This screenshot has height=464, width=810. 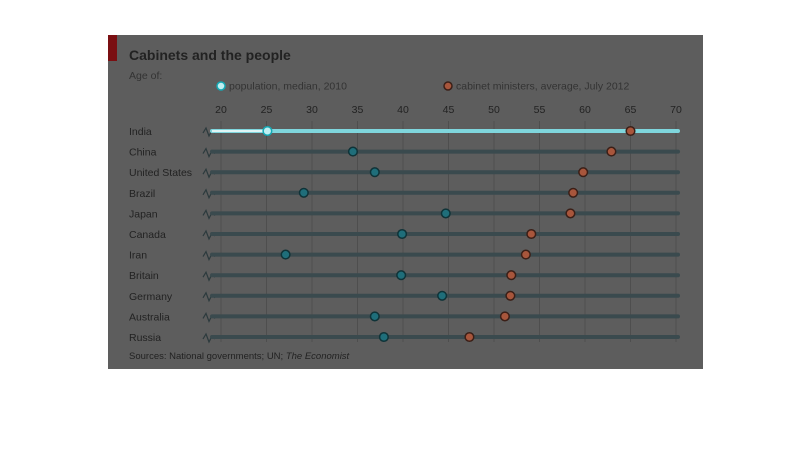 What do you see at coordinates (540, 110) in the screenshot?
I see `x-tick-label: 55` at bounding box center [540, 110].